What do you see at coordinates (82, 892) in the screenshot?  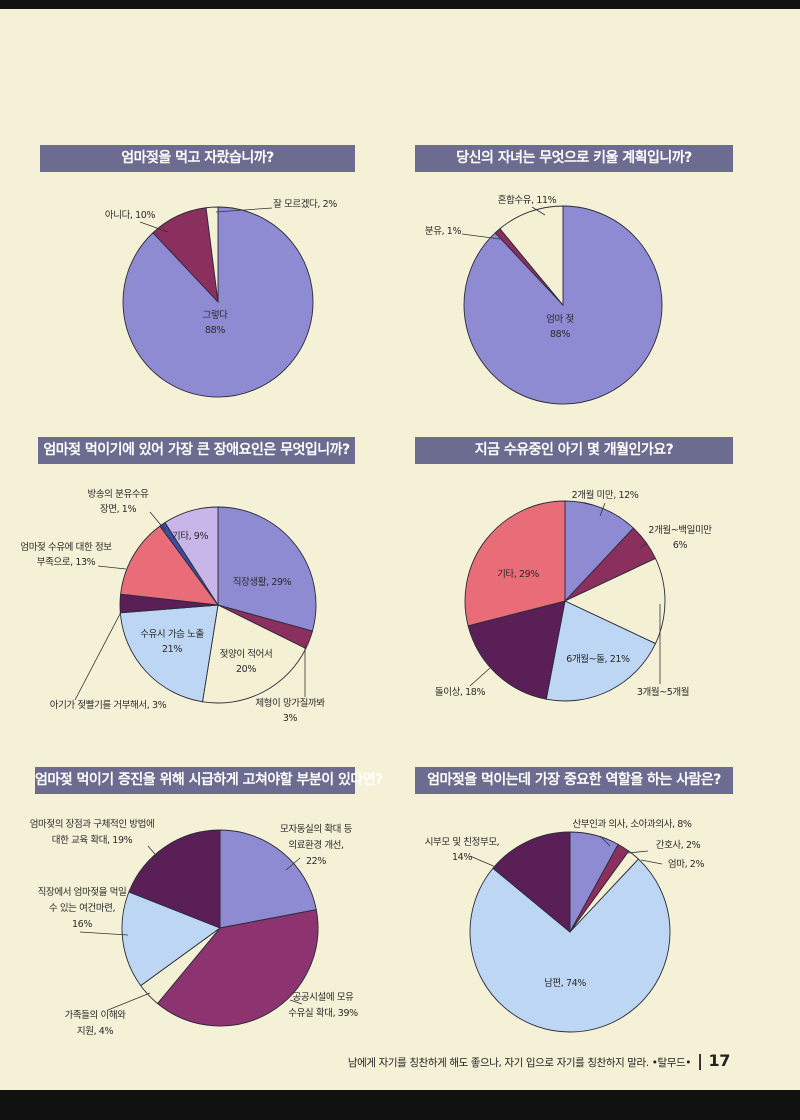 I see `slice-label: 직장에서 엄마젖을 먹일` at bounding box center [82, 892].